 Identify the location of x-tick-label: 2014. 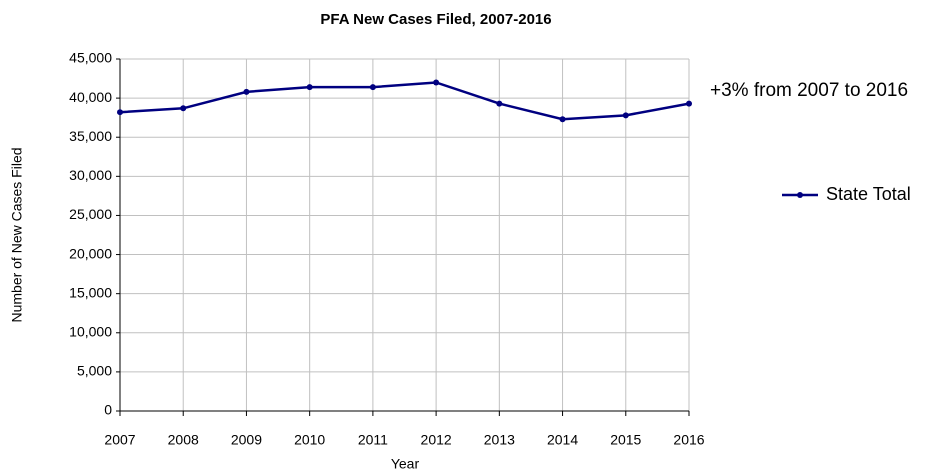
(562, 440).